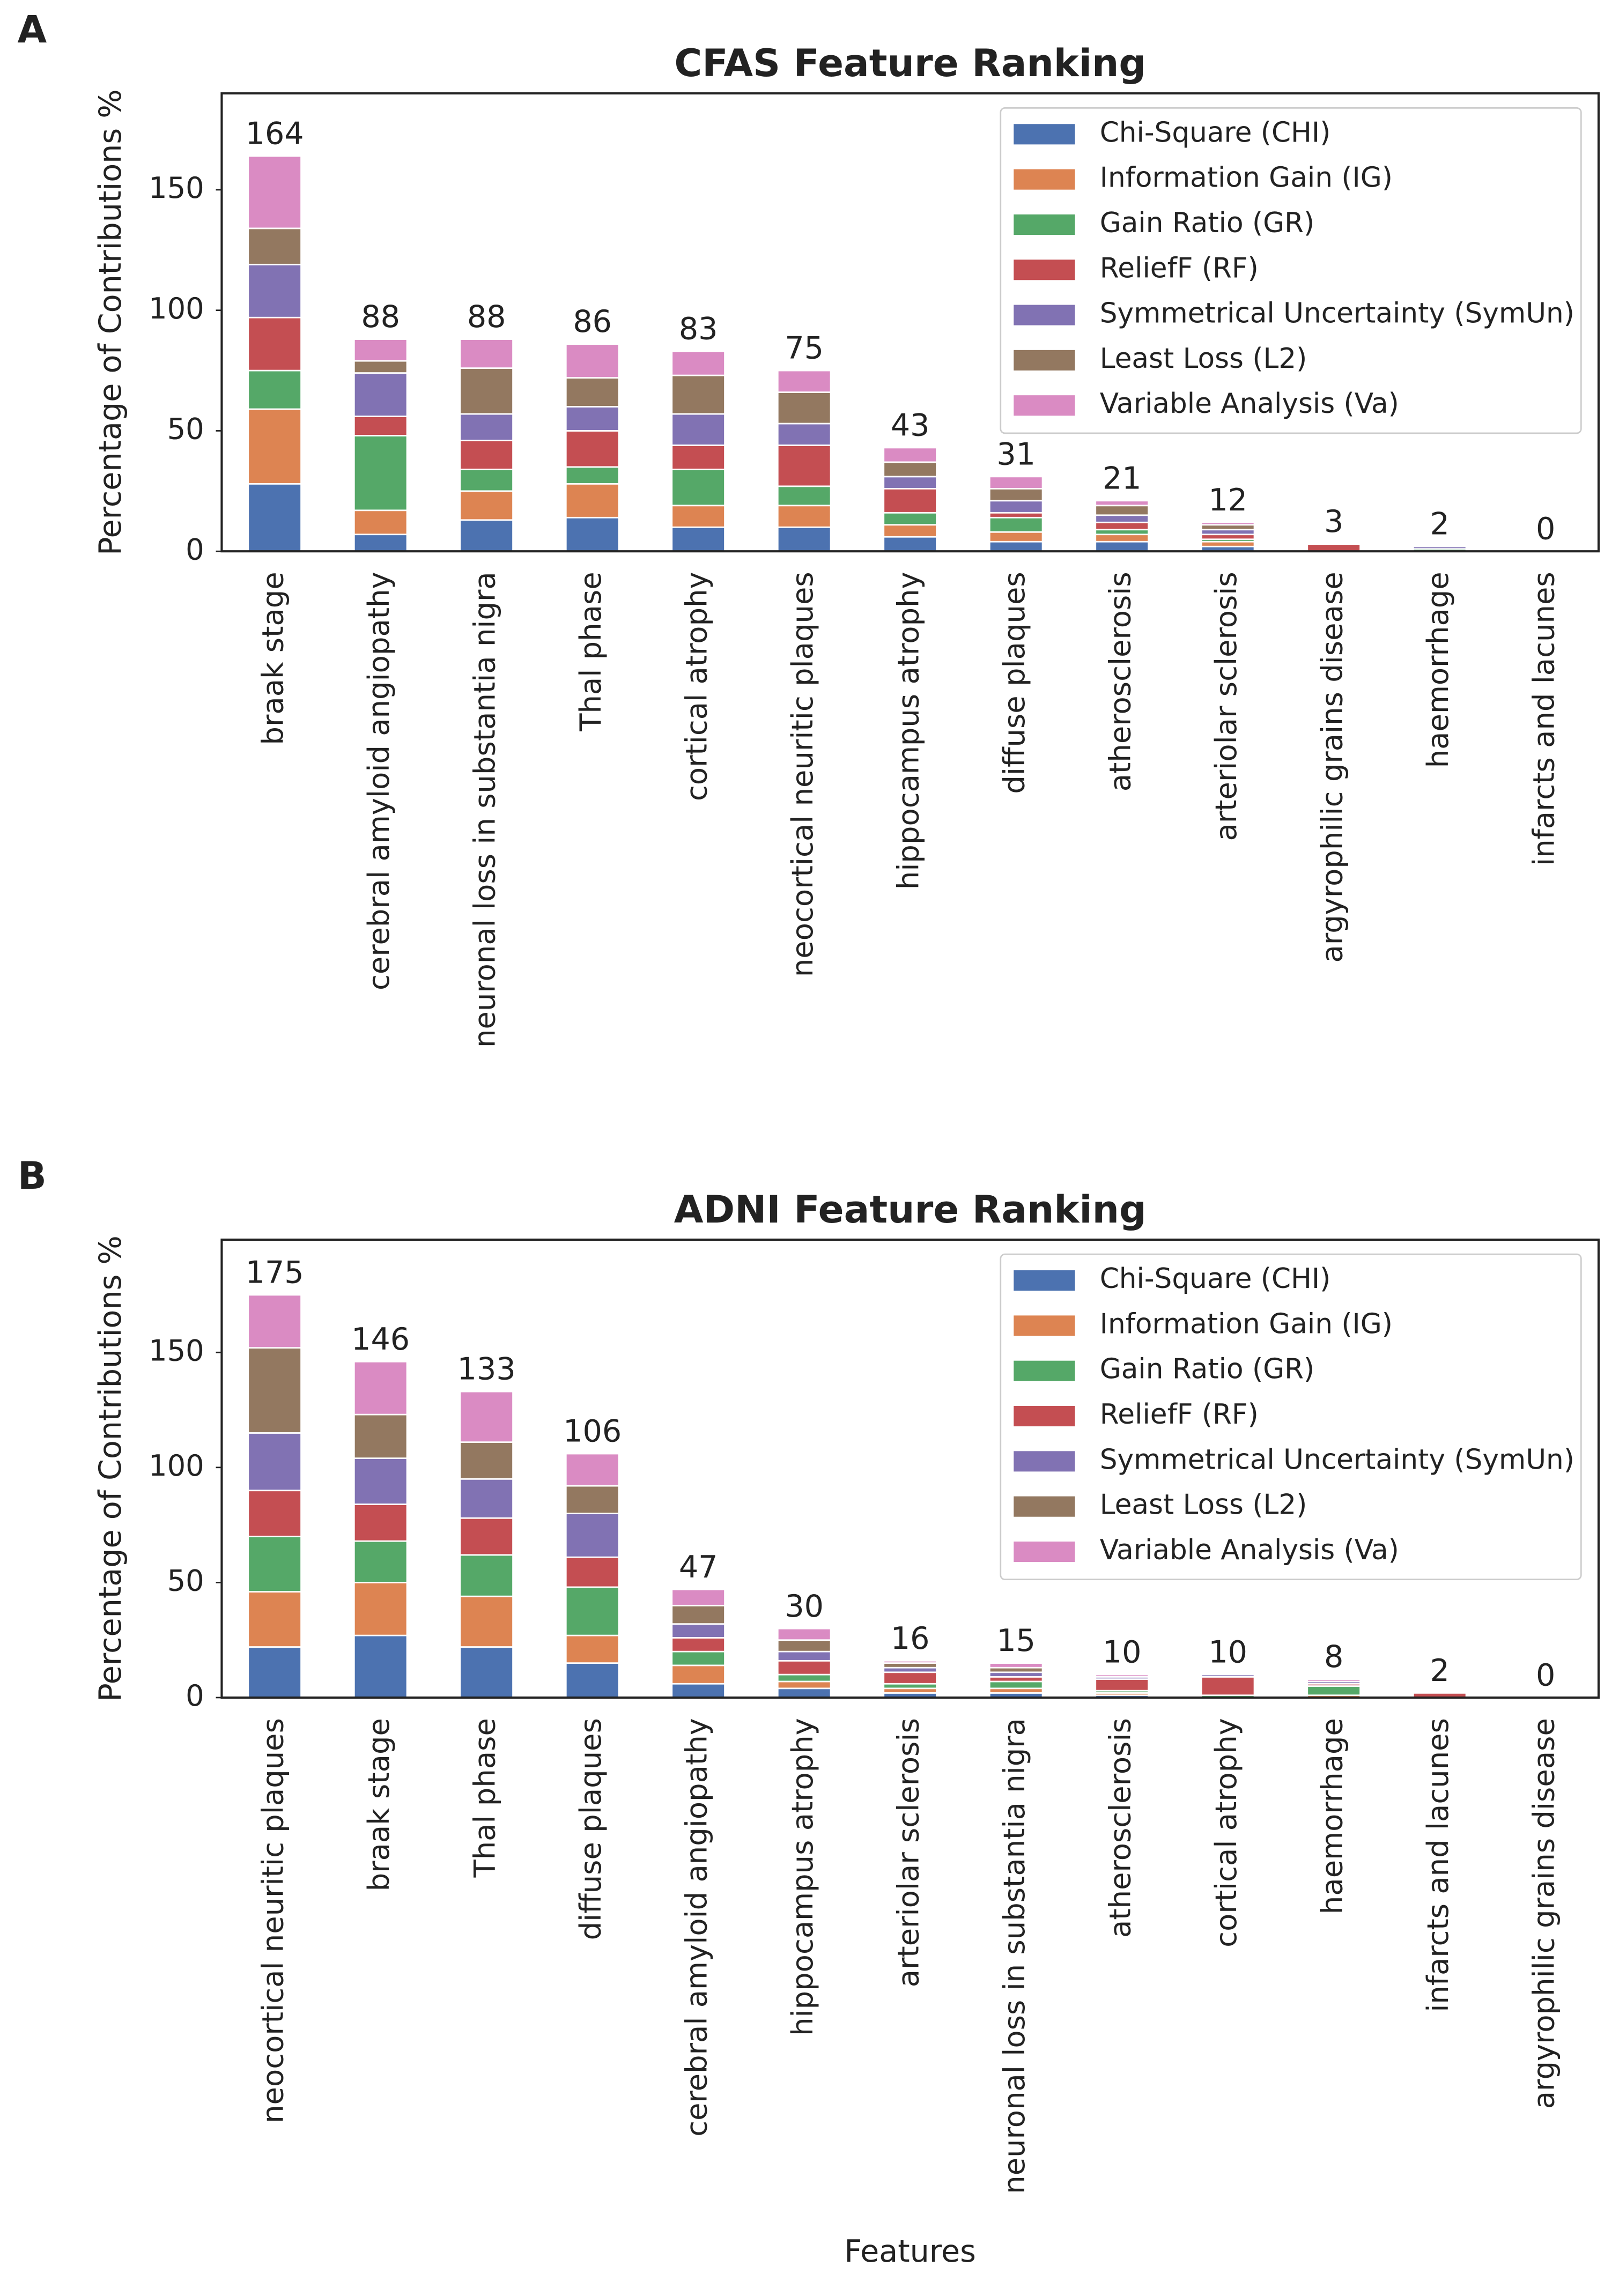  What do you see at coordinates (110, 1468) in the screenshot?
I see `y-axis-label: Percentage of Contributions %` at bounding box center [110, 1468].